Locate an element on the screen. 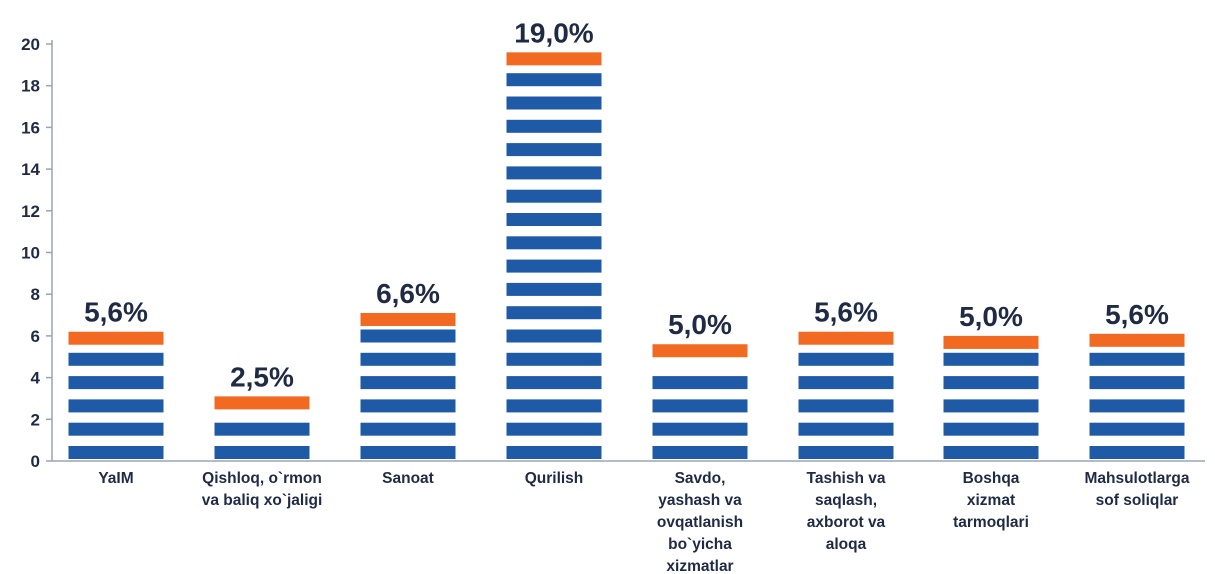 The width and height of the screenshot is (1215, 574). category-label-line: yashash va is located at coordinates (700, 500).